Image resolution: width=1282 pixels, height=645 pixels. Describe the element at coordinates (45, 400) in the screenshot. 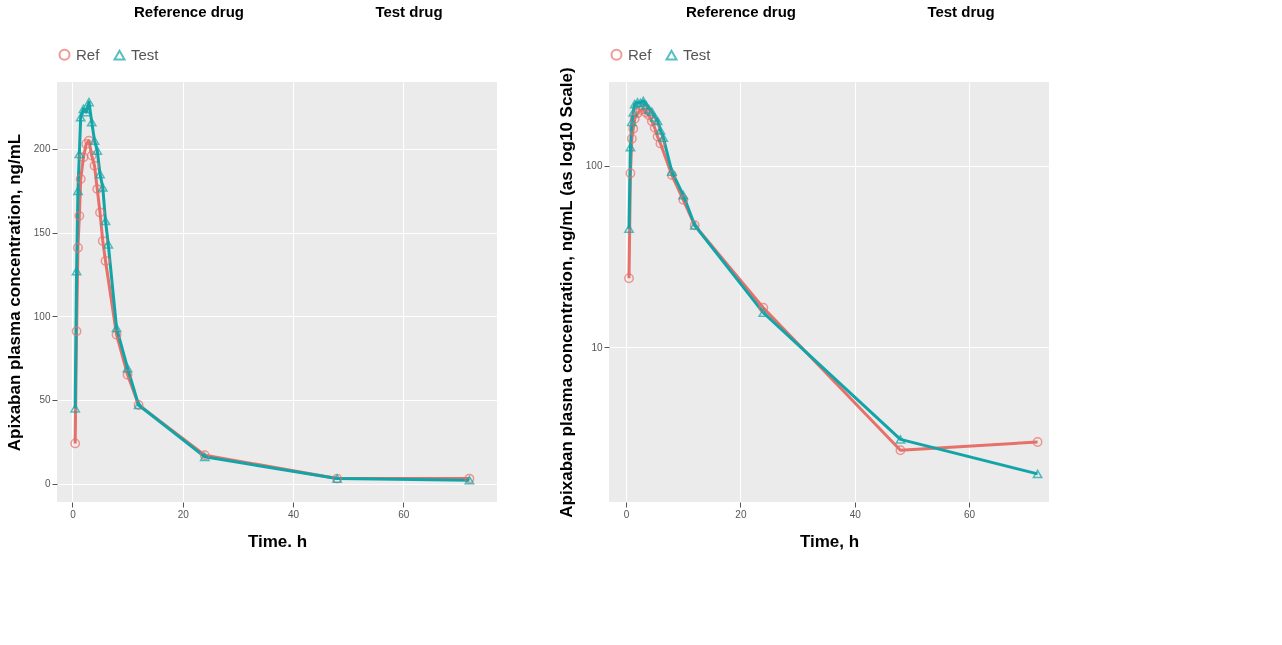

I see `y-tick-label: 50` at that location.